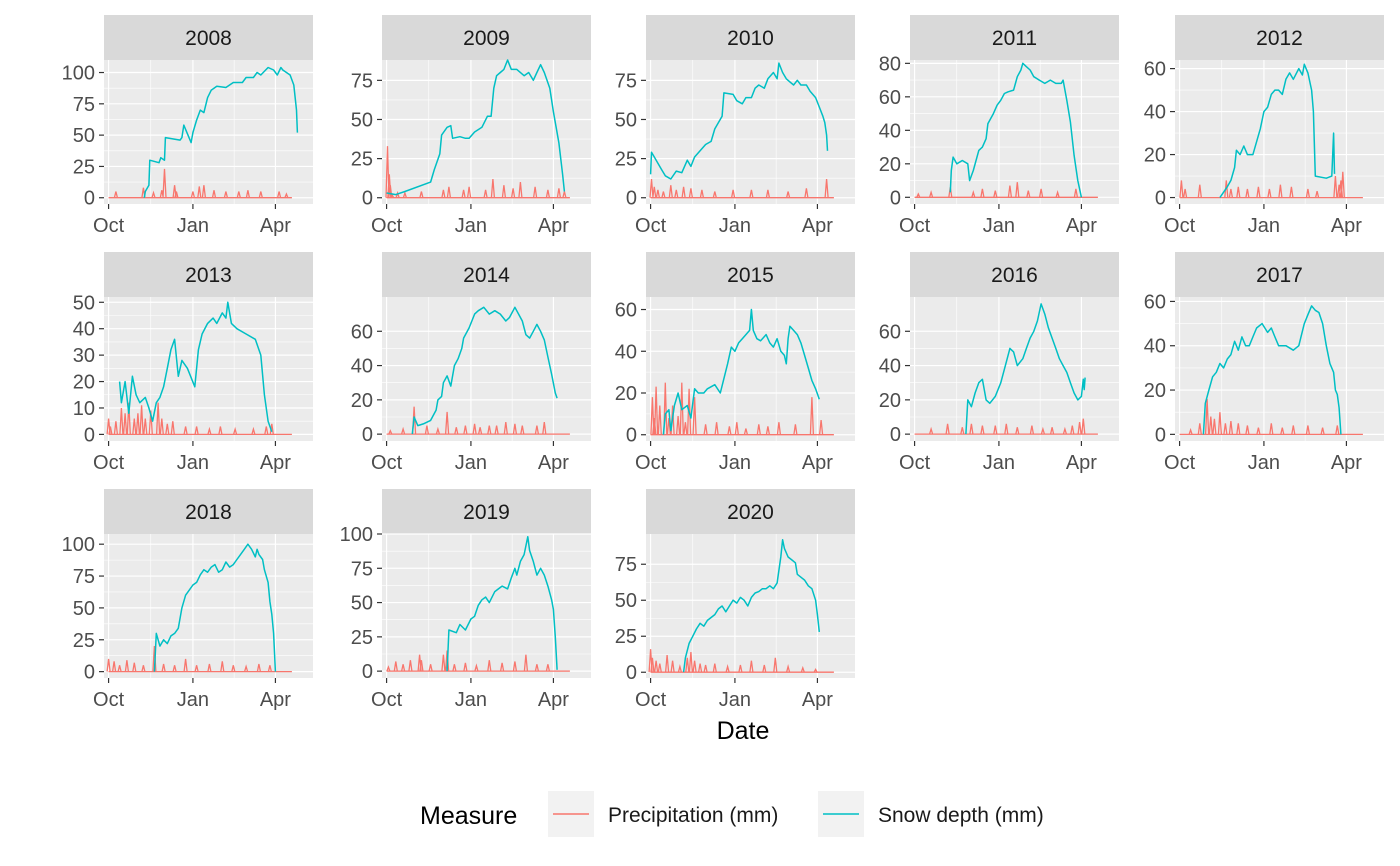 This screenshot has height=866, width=1400. I want to click on facet-2014: 2014 0 20 40 60 Oct Jan Apr, so click(471, 363).